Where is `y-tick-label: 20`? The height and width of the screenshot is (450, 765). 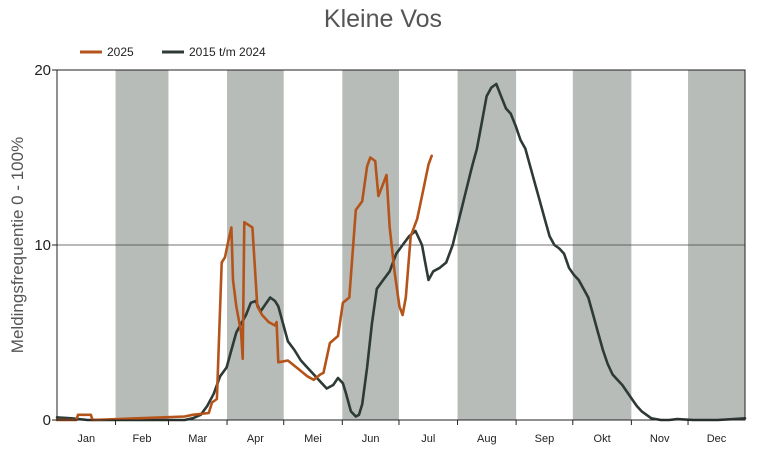
y-tick-label: 20 is located at coordinates (42, 70).